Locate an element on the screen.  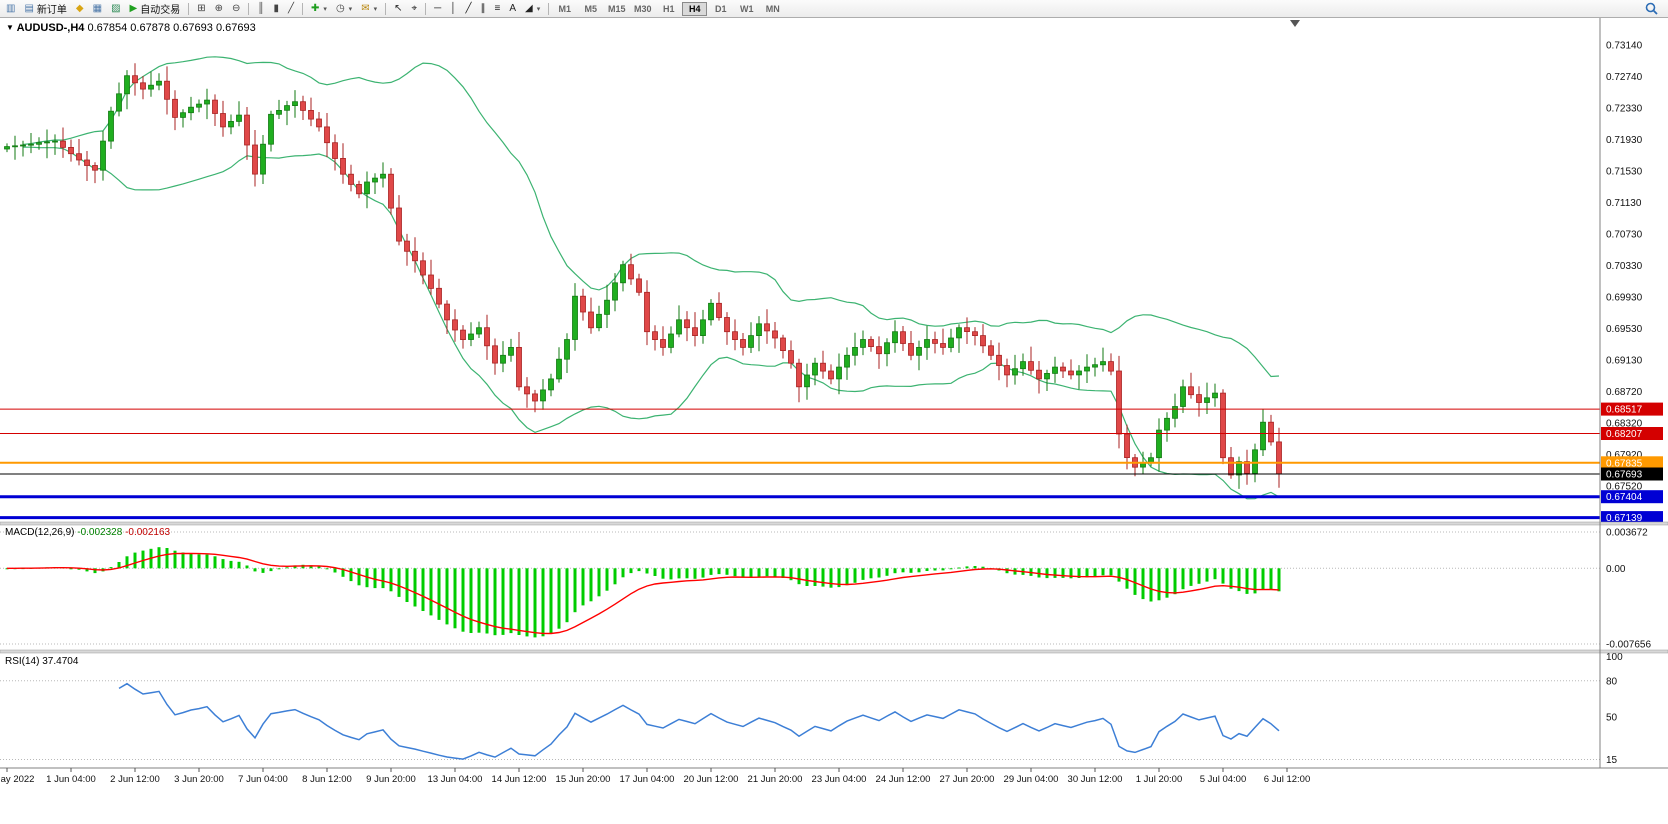
periods-button: ◷ ▾ is located at coordinates (344, 8).